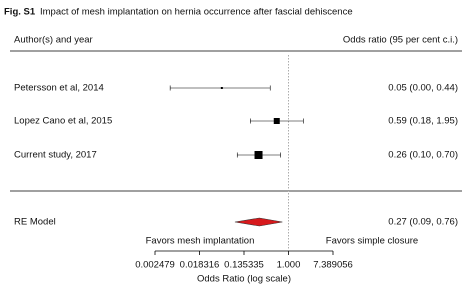 The width and height of the screenshot is (474, 285). Describe the element at coordinates (59, 88) in the screenshot. I see `study-name: Petersson et al, 2014` at that location.